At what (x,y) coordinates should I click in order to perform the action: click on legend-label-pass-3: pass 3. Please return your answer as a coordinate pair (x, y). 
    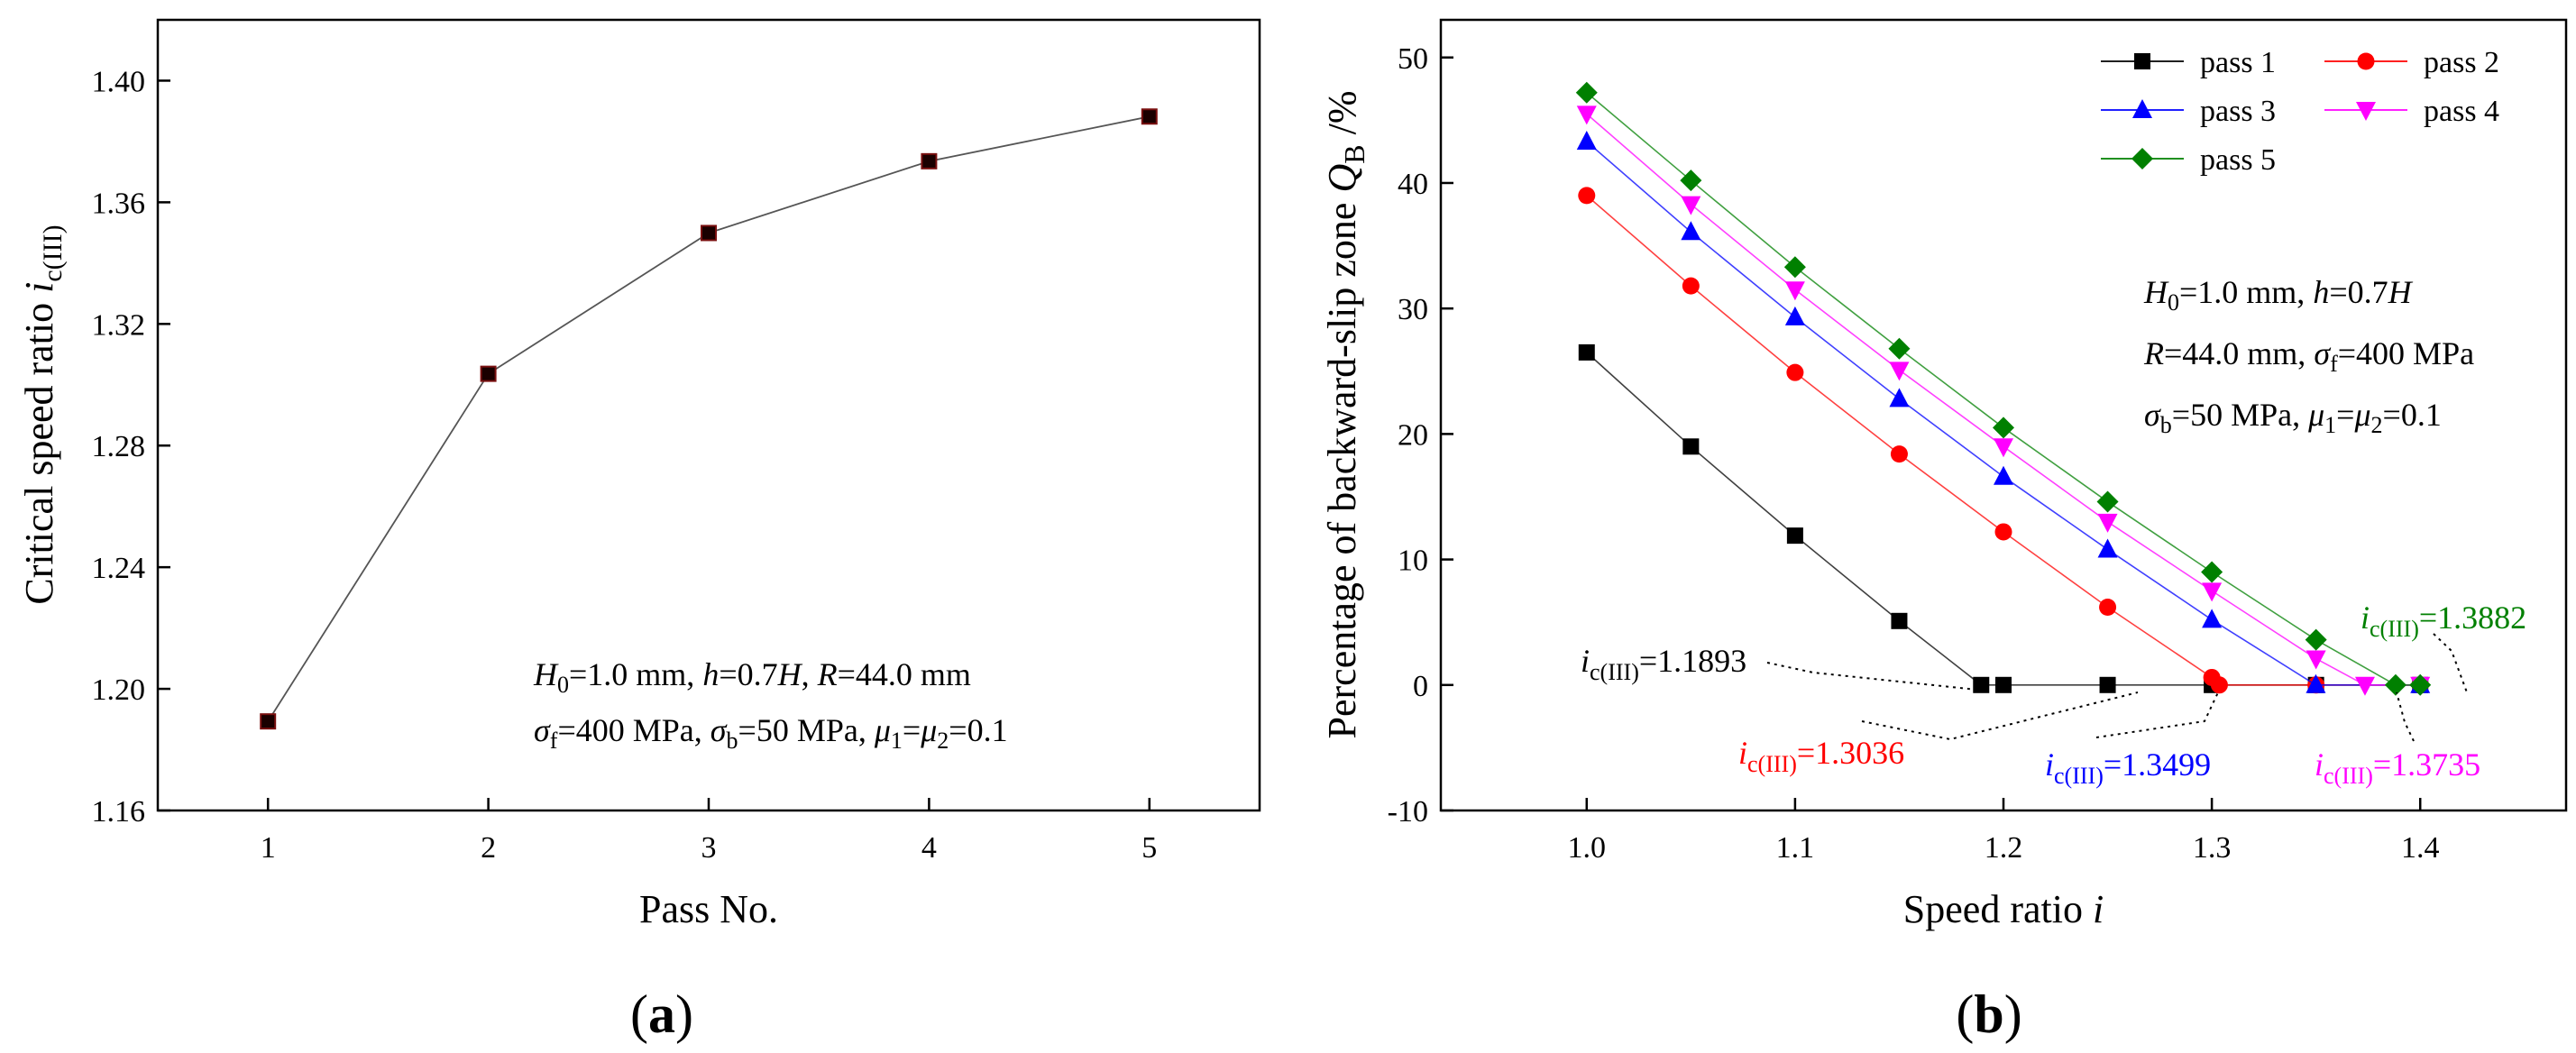
    Looking at the image, I should click on (2238, 111).